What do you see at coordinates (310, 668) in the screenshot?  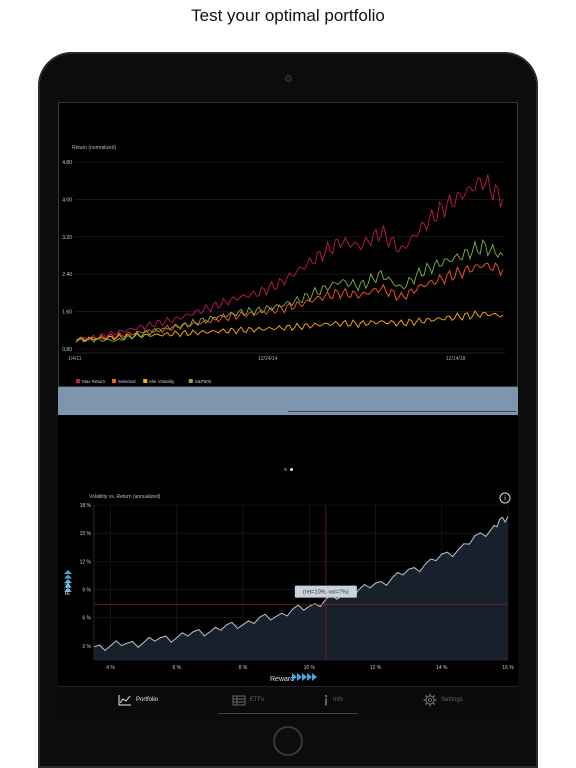 I see `x-tick-label: 10 %` at bounding box center [310, 668].